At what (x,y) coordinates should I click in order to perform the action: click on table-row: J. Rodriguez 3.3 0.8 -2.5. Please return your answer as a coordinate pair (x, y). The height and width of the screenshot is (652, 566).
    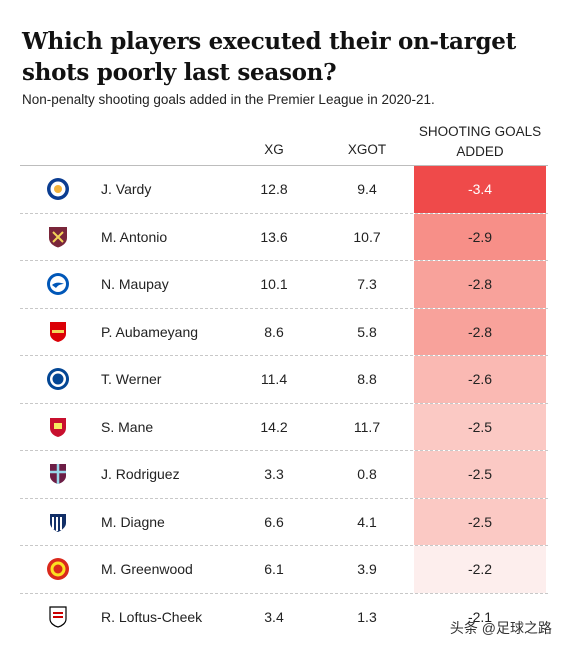
    Looking at the image, I should click on (284, 474).